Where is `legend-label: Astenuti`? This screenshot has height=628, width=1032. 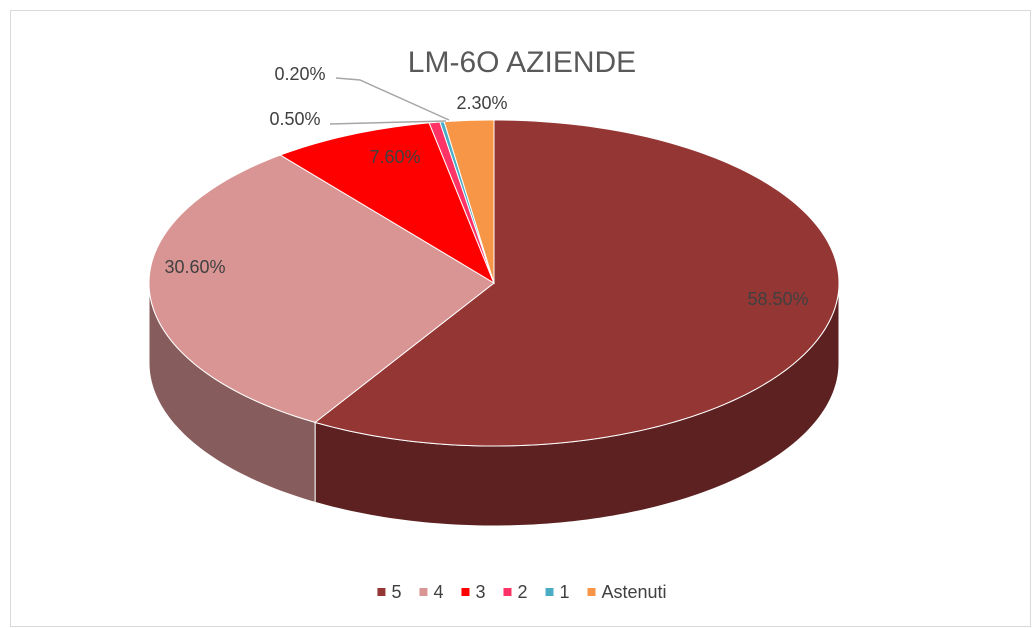
legend-label: Astenuti is located at coordinates (634, 592).